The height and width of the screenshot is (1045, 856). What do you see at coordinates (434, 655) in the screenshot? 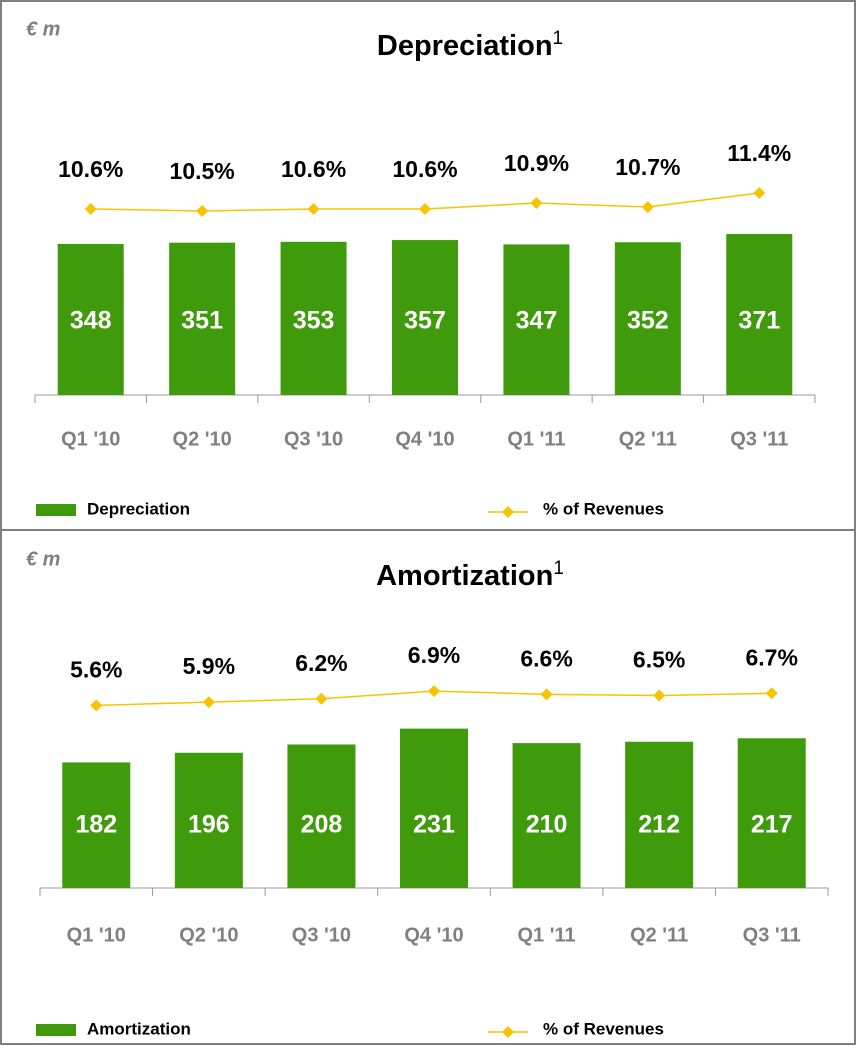
I see `data-label: 6.9%` at bounding box center [434, 655].